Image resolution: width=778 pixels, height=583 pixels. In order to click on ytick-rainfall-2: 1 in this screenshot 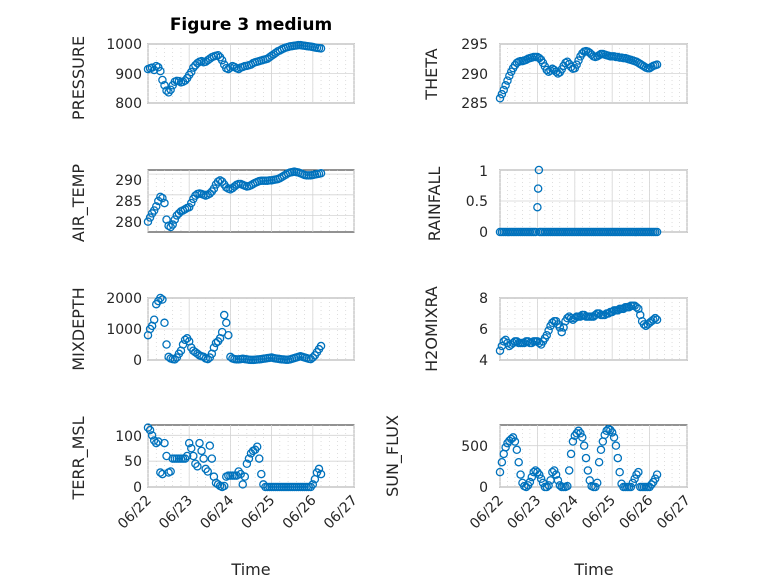, I will do `click(483, 172)`.